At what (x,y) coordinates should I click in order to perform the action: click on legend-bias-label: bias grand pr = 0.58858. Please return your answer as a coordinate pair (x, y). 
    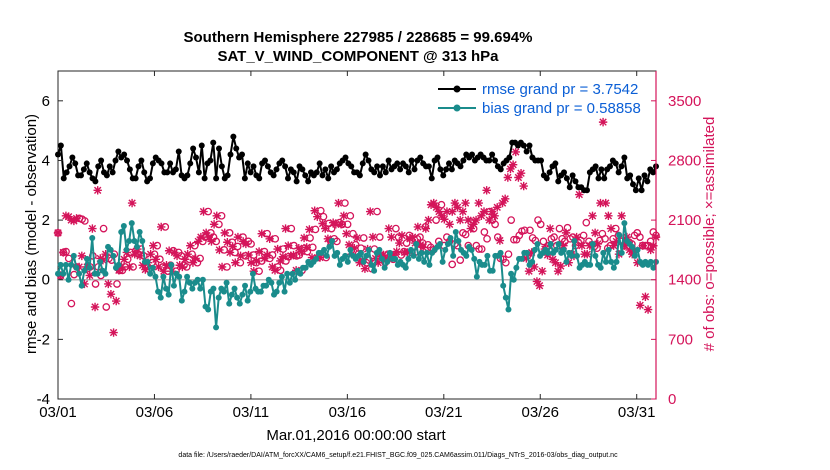
    Looking at the image, I should click on (561, 108).